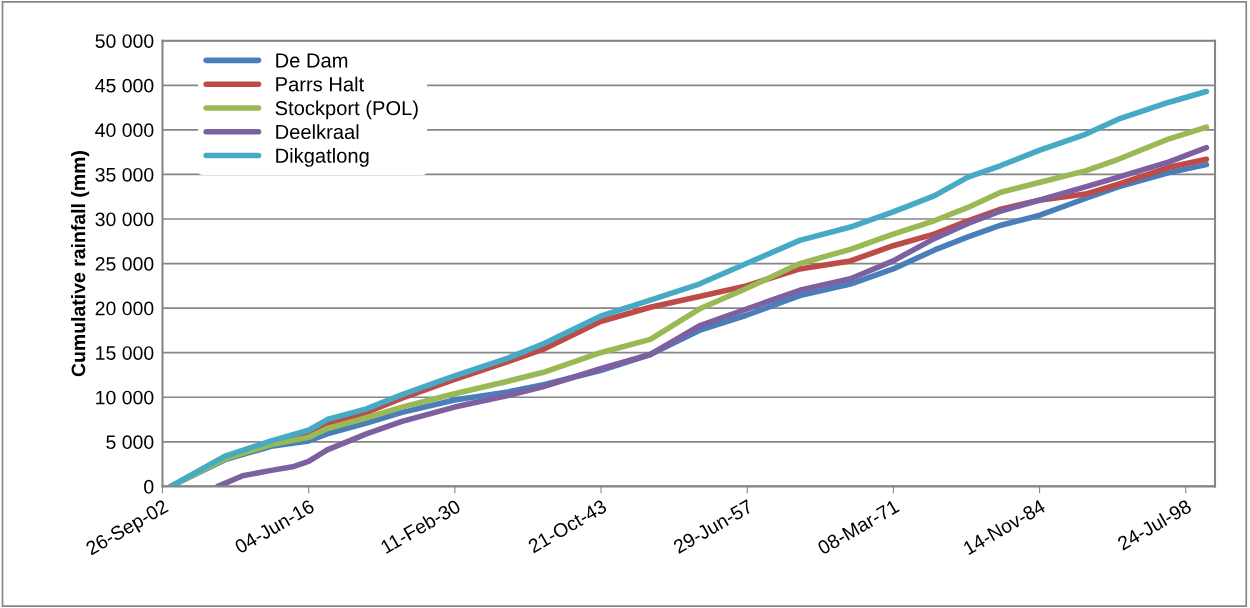  What do you see at coordinates (80, 264) in the screenshot?
I see `y-axis-title: Cumulative rainfall (mm)` at bounding box center [80, 264].